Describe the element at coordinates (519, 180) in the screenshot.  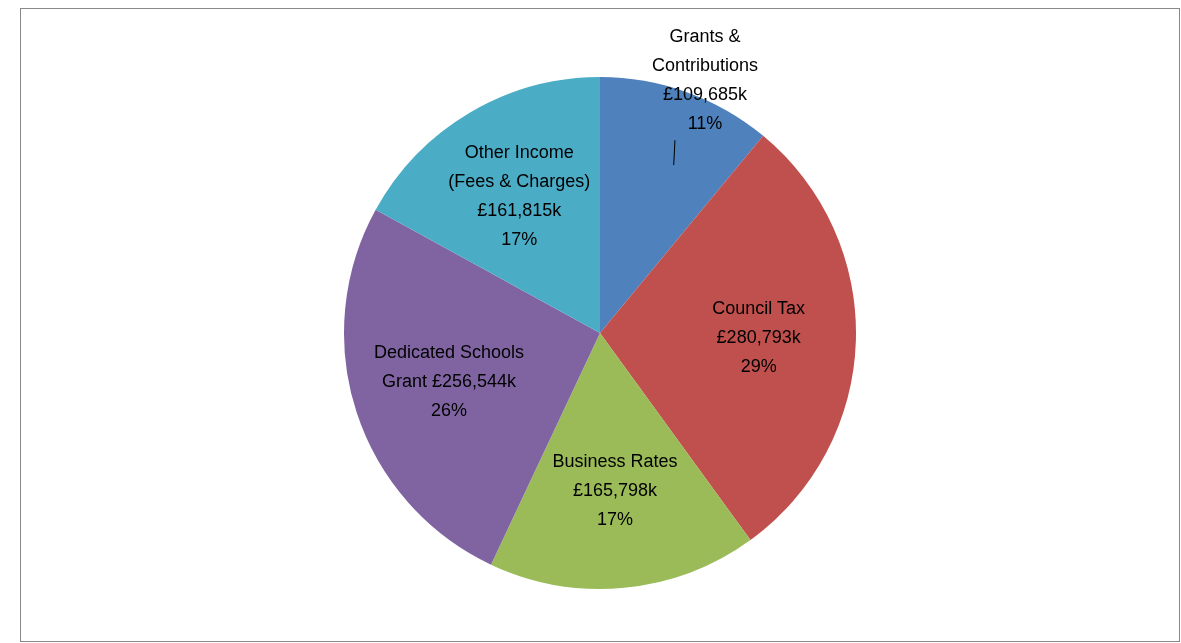
I see `slice-label: Other Income (Fees & Charges) £161,815k` at that location.